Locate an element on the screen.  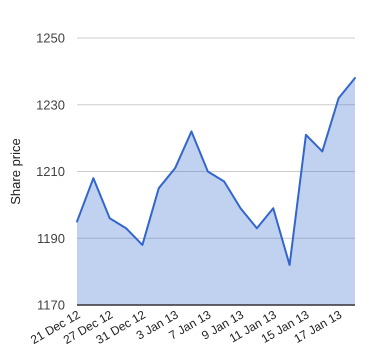
y-axis-title: Share price is located at coordinates (15, 171).